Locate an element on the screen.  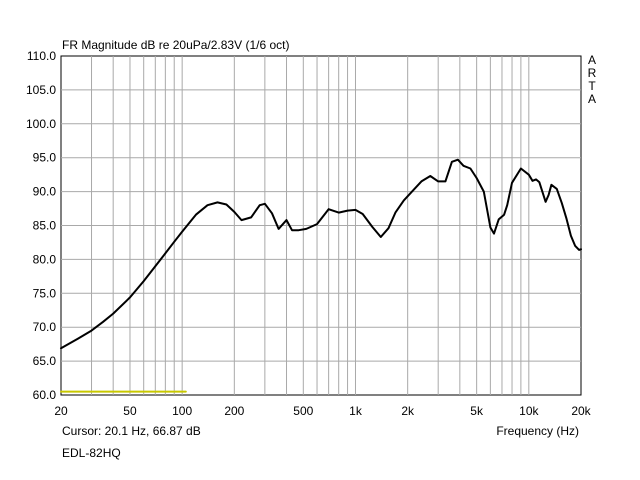
x-tick-label: 10k is located at coordinates (529, 411).